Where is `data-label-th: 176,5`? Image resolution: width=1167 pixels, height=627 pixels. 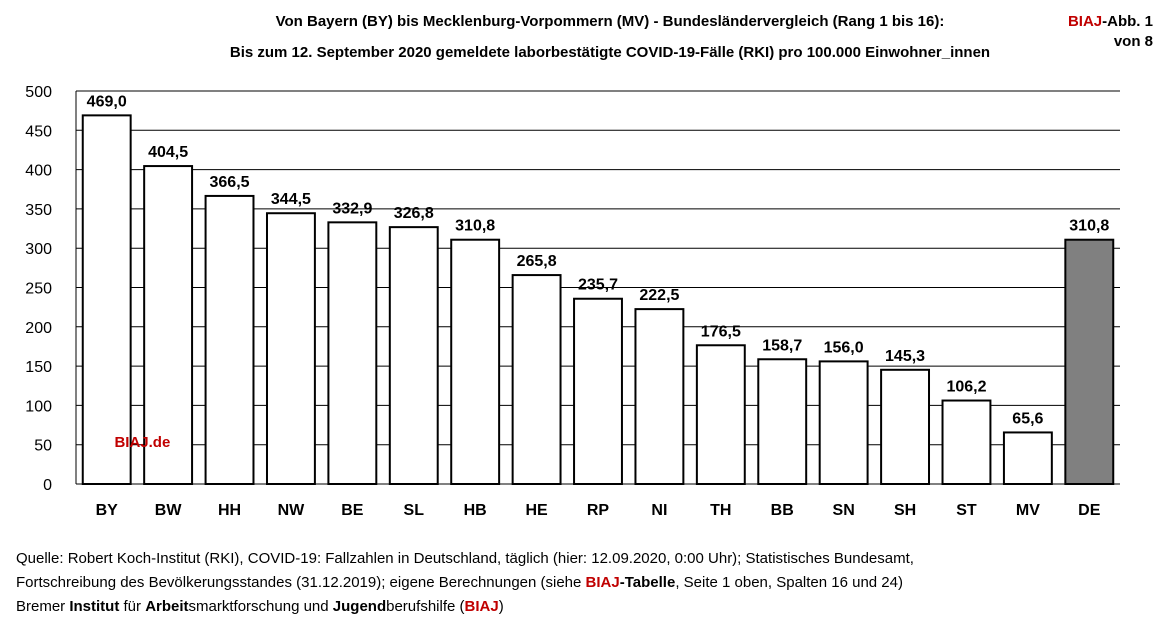
data-label-th: 176,5 is located at coordinates (721, 331).